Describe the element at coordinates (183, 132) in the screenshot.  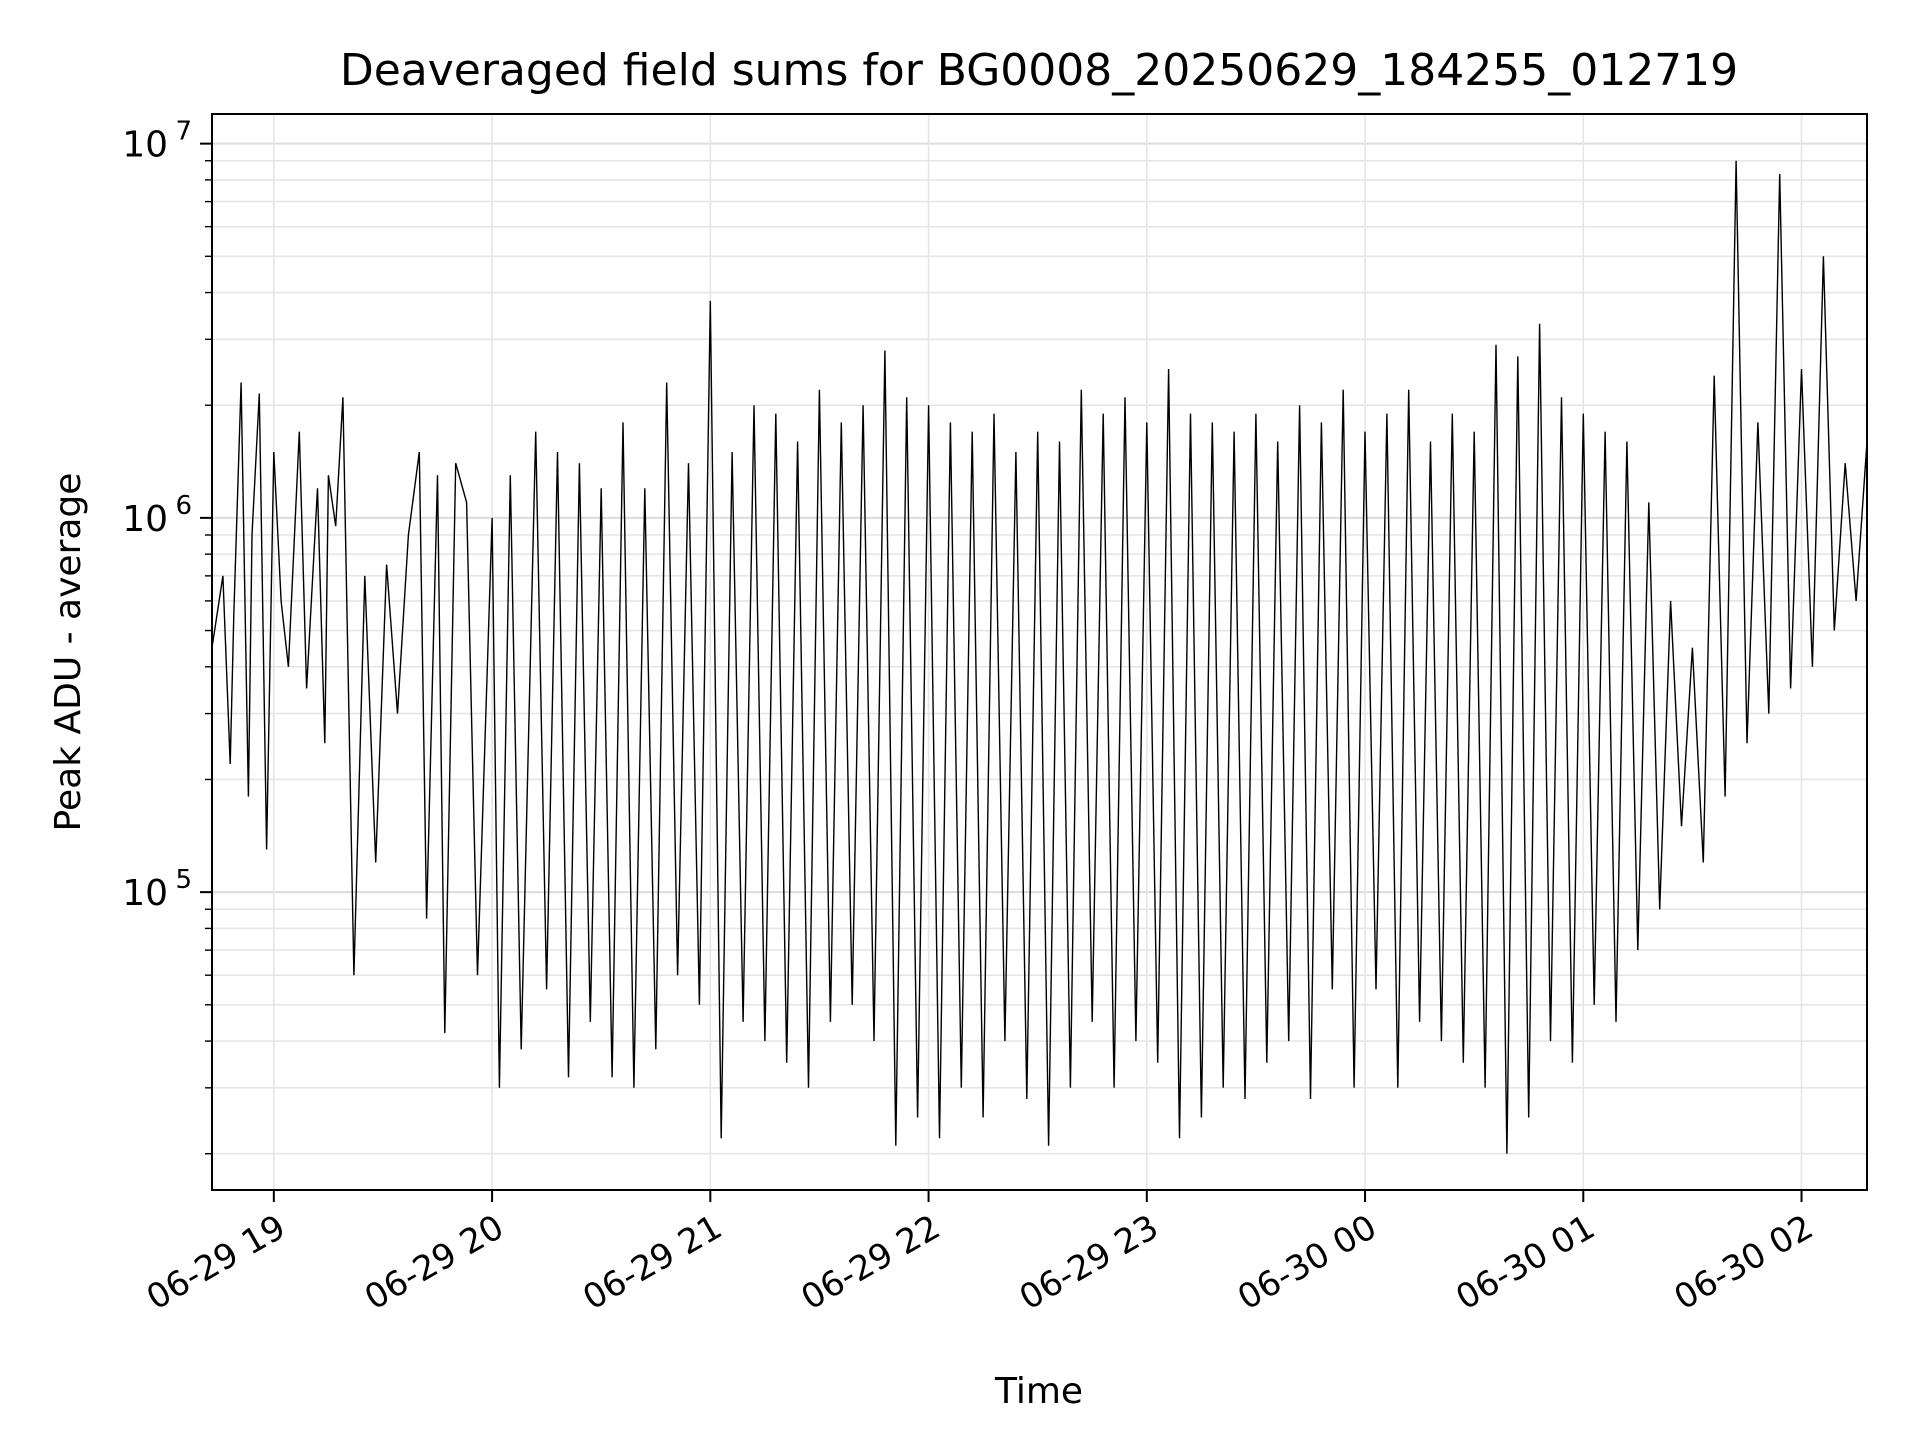
I see `y-tick-exponent: 7` at that location.